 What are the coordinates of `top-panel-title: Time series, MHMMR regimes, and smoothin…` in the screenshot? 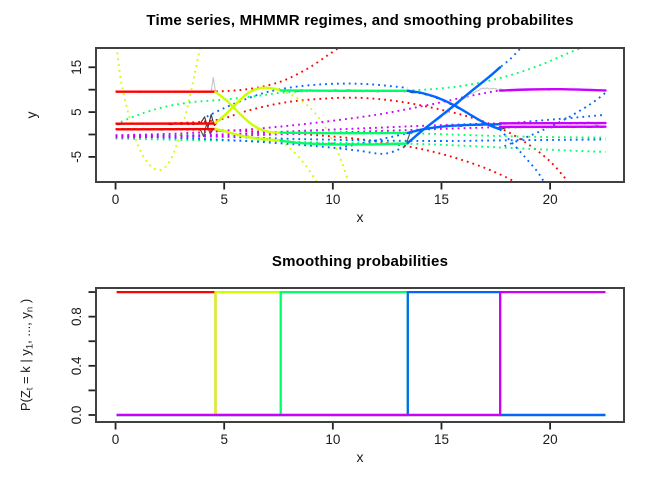 It's located at (360, 20).